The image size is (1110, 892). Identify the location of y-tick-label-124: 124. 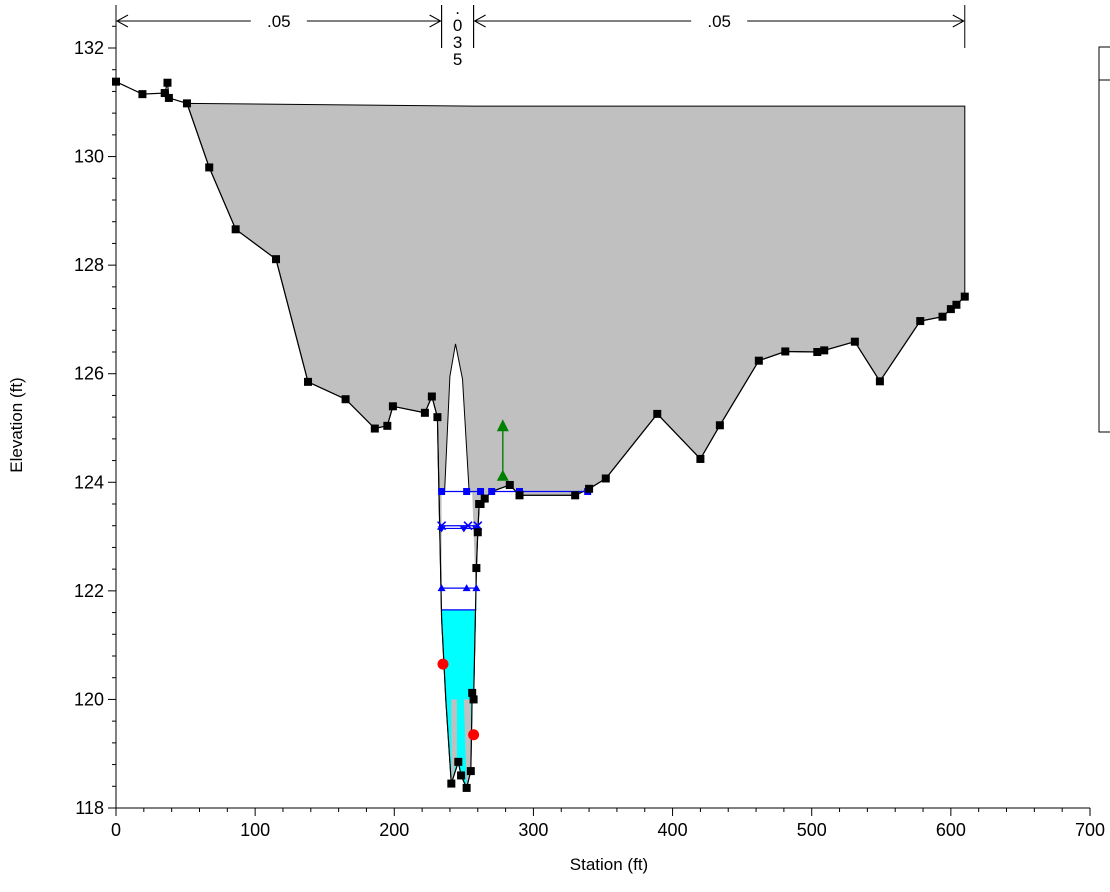
(89, 482).